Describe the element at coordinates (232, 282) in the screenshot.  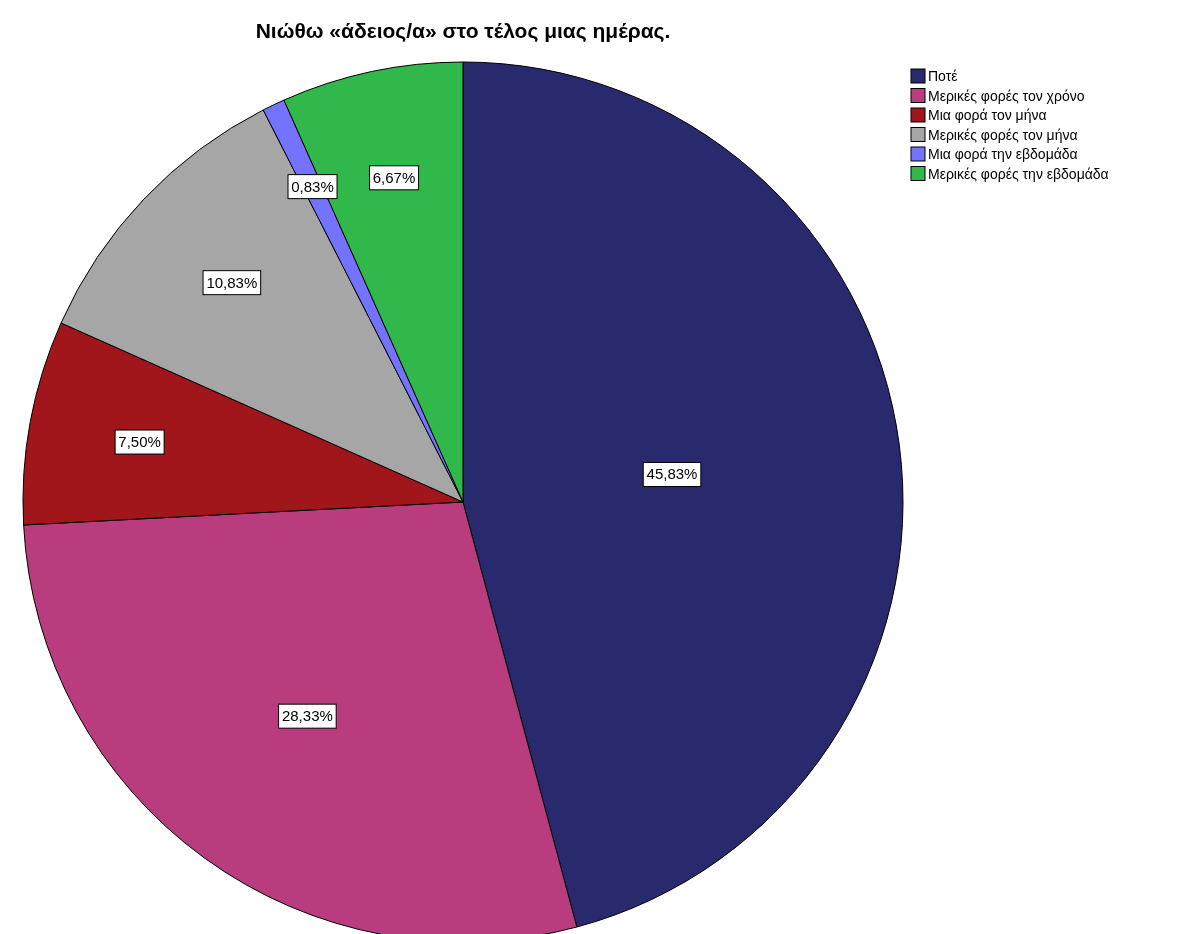
I see `data-label: 10,83%` at that location.